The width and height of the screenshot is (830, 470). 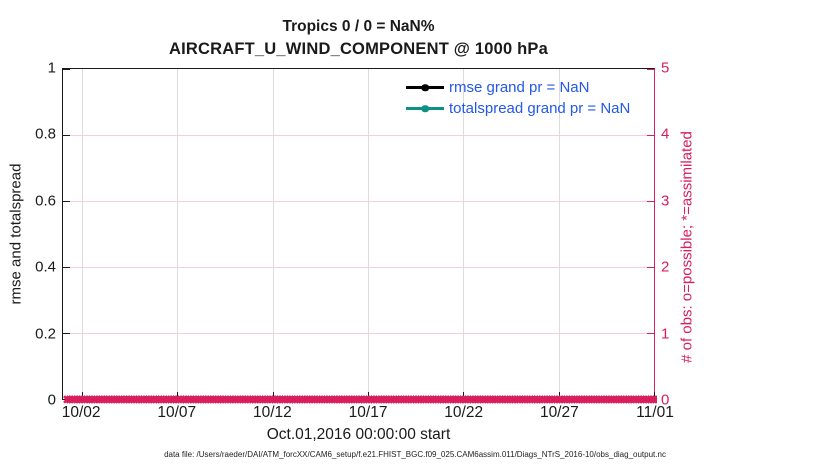 I want to click on plot-title-region-stats: Tropics 0 / 0 = NaN%, so click(x=358, y=26).